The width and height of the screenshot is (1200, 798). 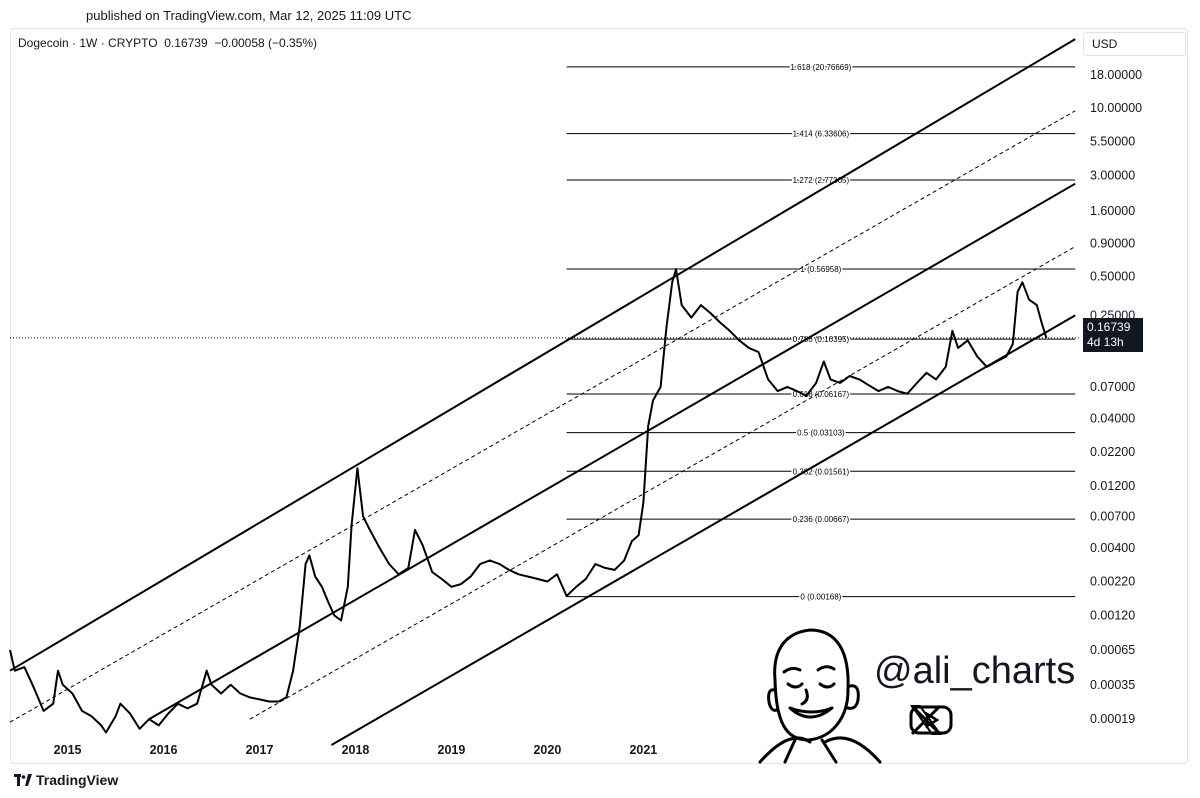 What do you see at coordinates (547, 750) in the screenshot?
I see `x-tick-label: 2020` at bounding box center [547, 750].